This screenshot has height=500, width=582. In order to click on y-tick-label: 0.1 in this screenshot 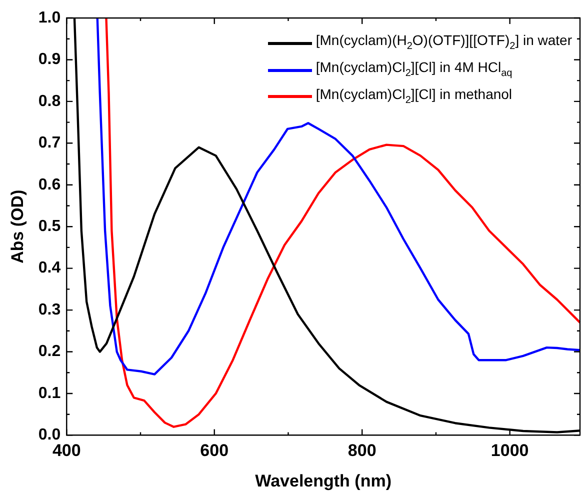, I will do `click(49, 393)`.